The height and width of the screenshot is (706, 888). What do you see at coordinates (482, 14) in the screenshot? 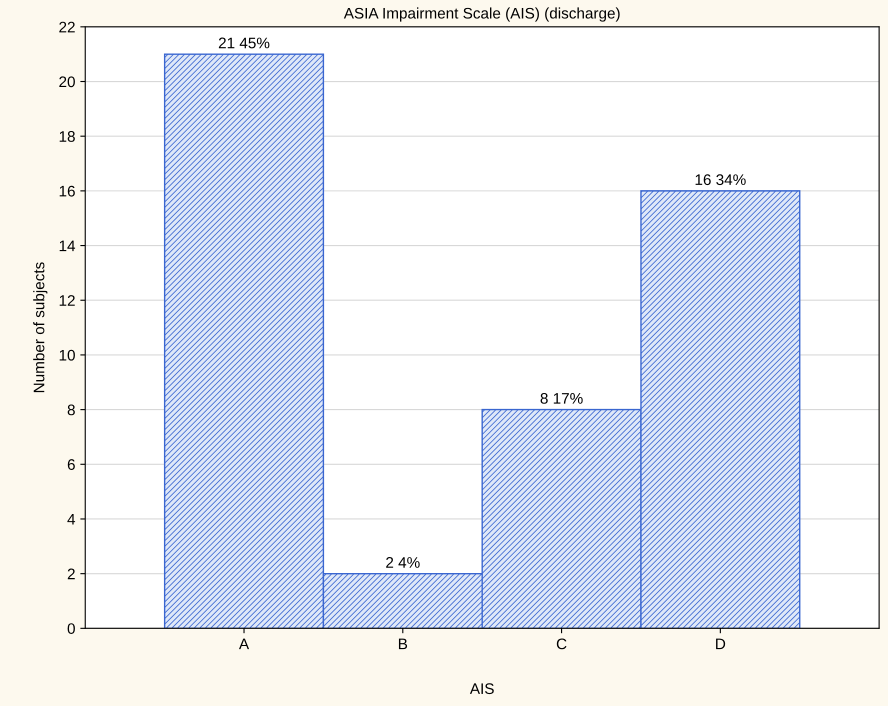
I see `chart-title: ASIA Impairment Scale (AIS) (discharge)` at bounding box center [482, 14].